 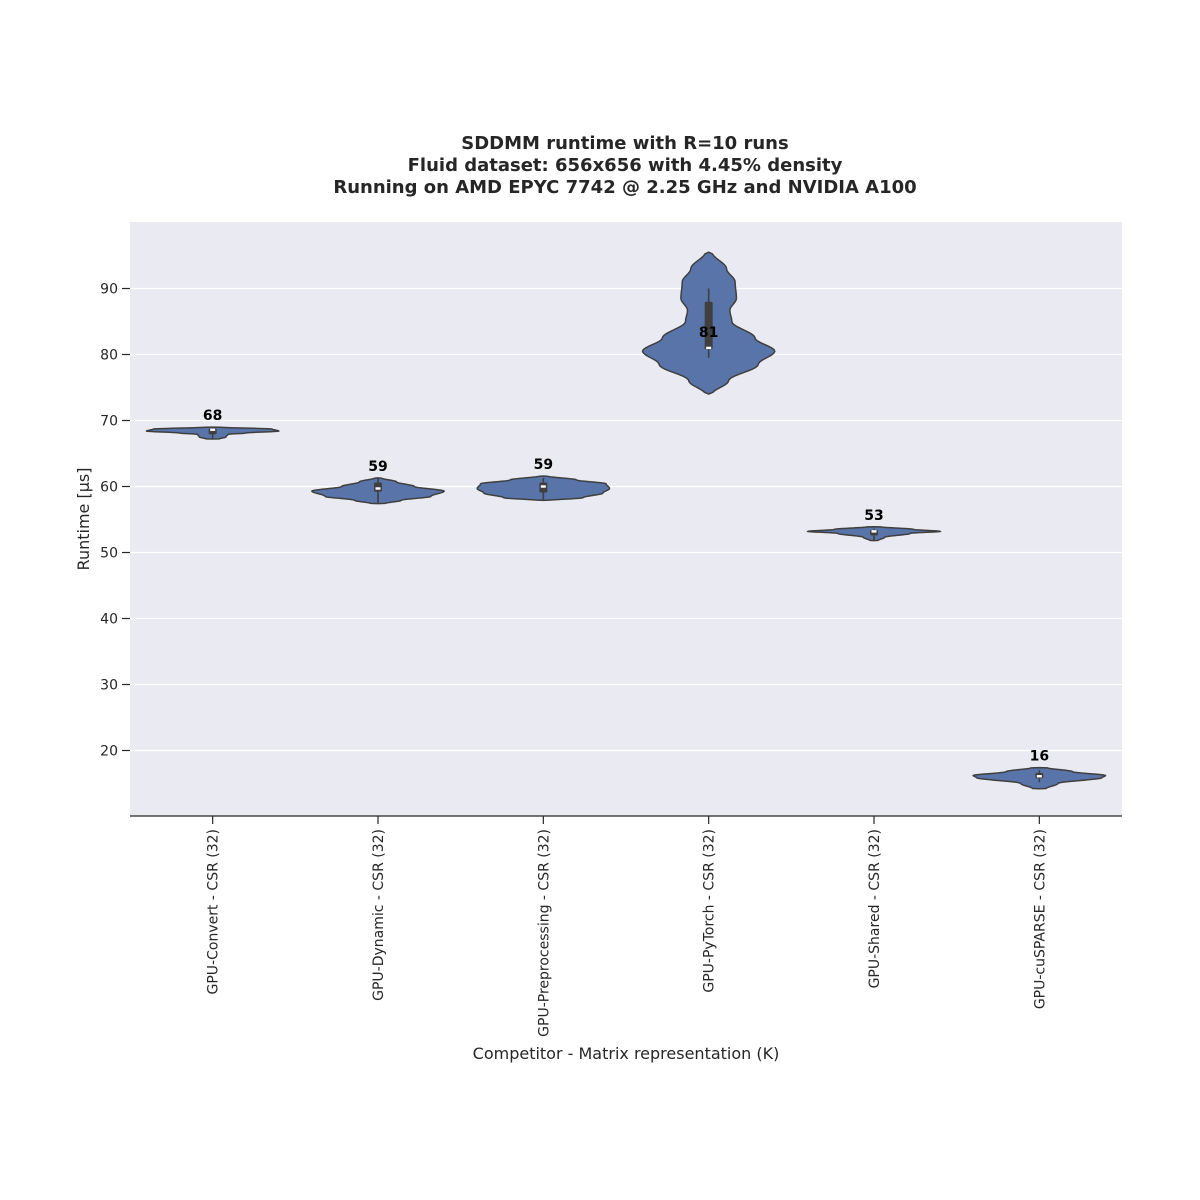 I want to click on median-label-0: 68, so click(x=212, y=416).